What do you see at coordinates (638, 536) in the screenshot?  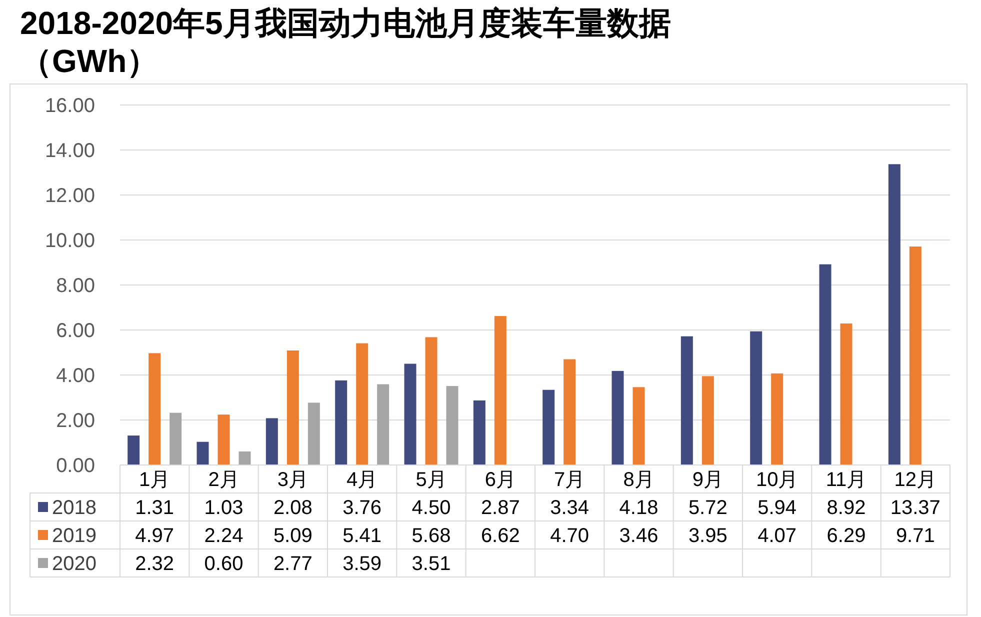 I see `data-label: 3.46` at bounding box center [638, 536].